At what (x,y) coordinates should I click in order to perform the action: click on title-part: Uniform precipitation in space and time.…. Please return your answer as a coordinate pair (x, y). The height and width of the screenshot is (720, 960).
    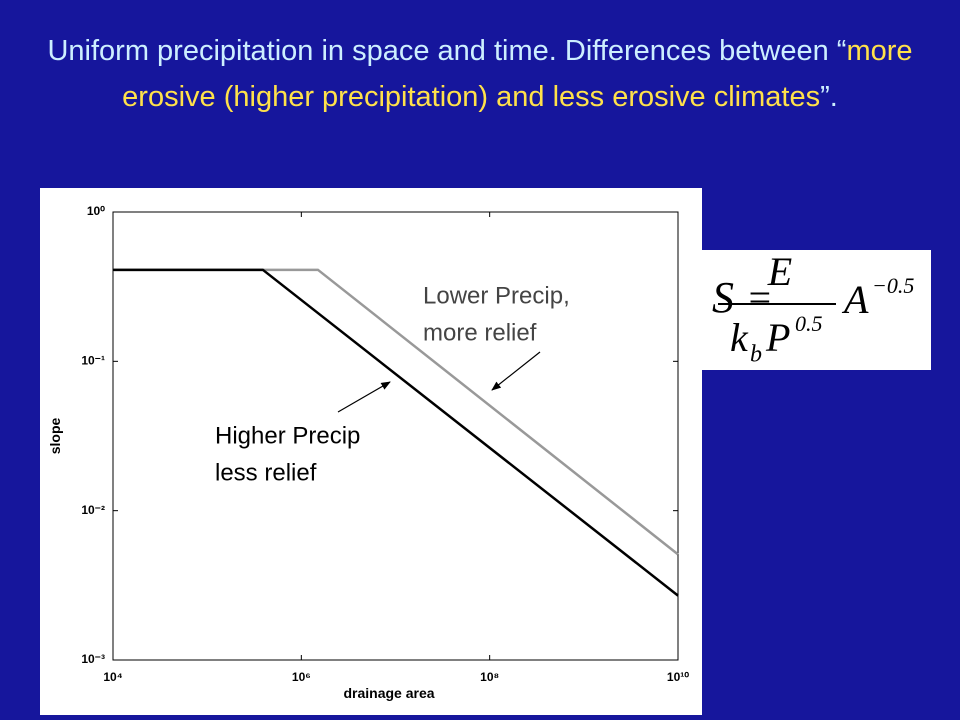
    Looking at the image, I should click on (447, 51).